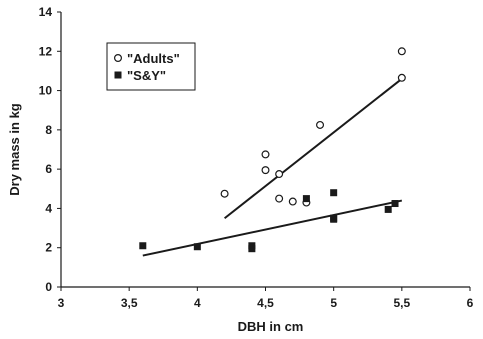 The height and width of the screenshot is (339, 483). Describe the element at coordinates (48, 287) in the screenshot. I see `y-tick-label: 0` at that location.